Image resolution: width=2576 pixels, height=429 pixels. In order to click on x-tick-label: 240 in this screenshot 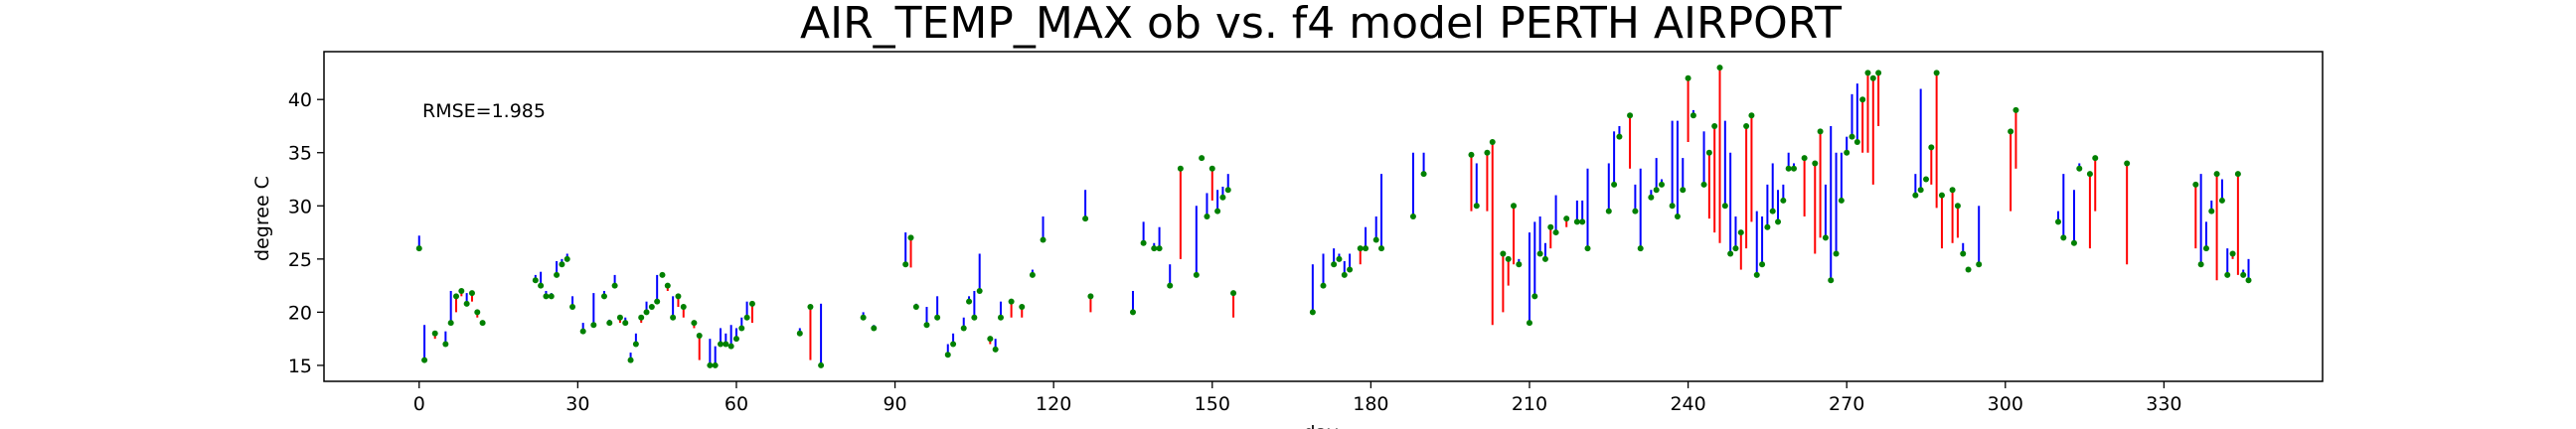, I will do `click(1687, 404)`.